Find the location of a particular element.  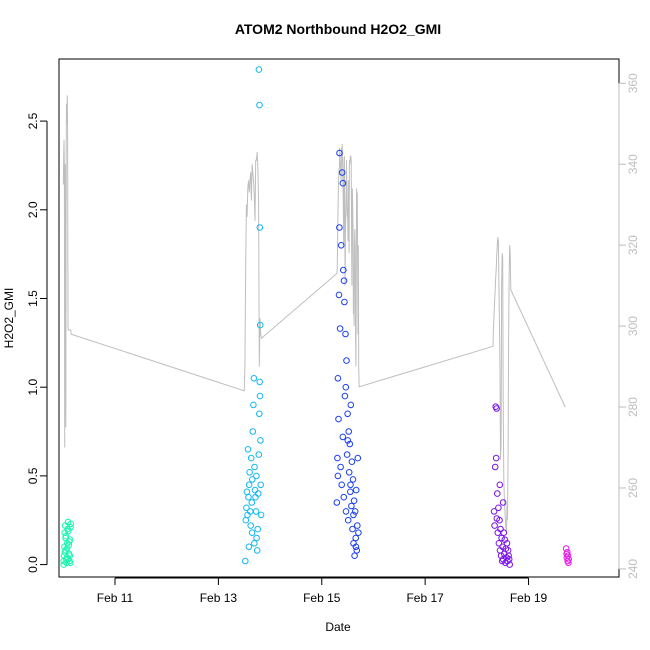

y-tick-label: 2.0 is located at coordinates (33, 209).